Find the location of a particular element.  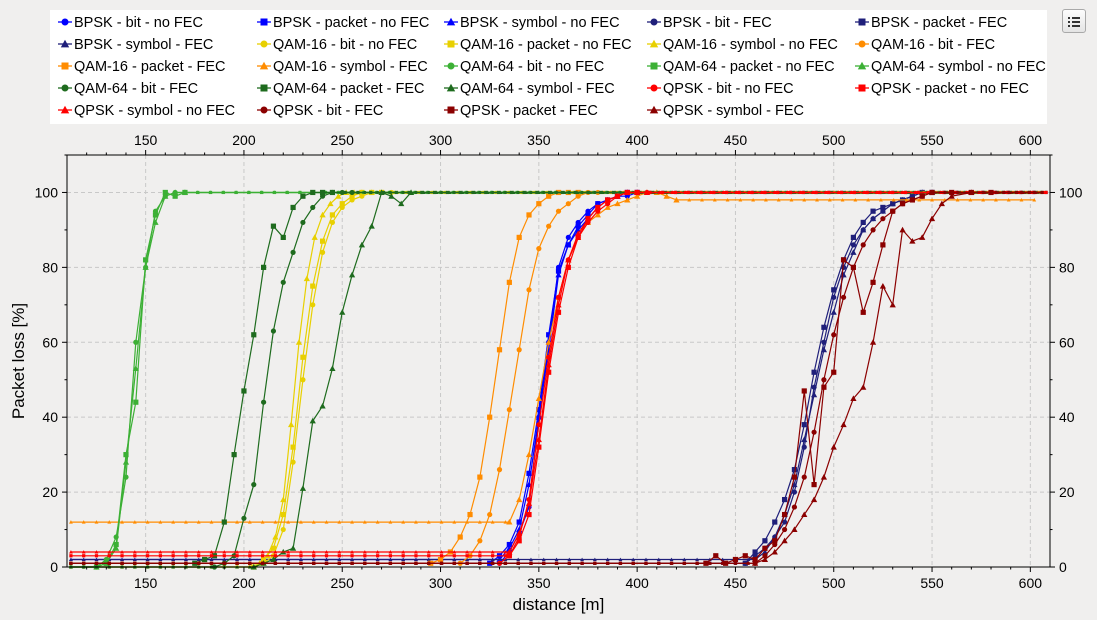

legend-label: QPSK - packet - FEC is located at coordinates (529, 111).